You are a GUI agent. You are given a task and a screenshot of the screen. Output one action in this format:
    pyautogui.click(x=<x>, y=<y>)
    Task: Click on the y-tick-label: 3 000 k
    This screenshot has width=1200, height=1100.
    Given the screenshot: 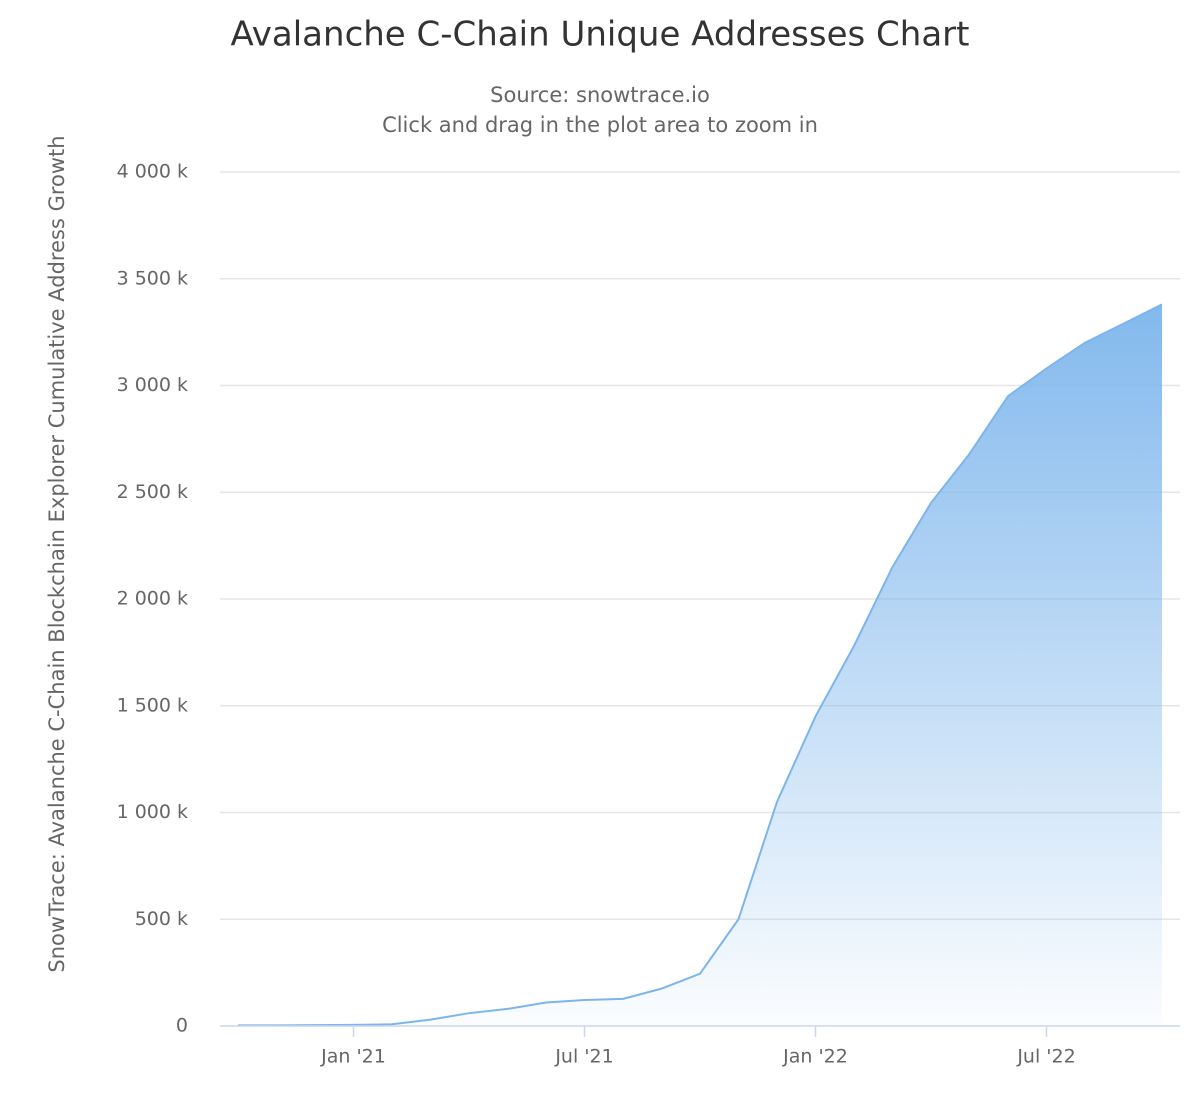 What is the action you would take?
    pyautogui.click(x=152, y=385)
    